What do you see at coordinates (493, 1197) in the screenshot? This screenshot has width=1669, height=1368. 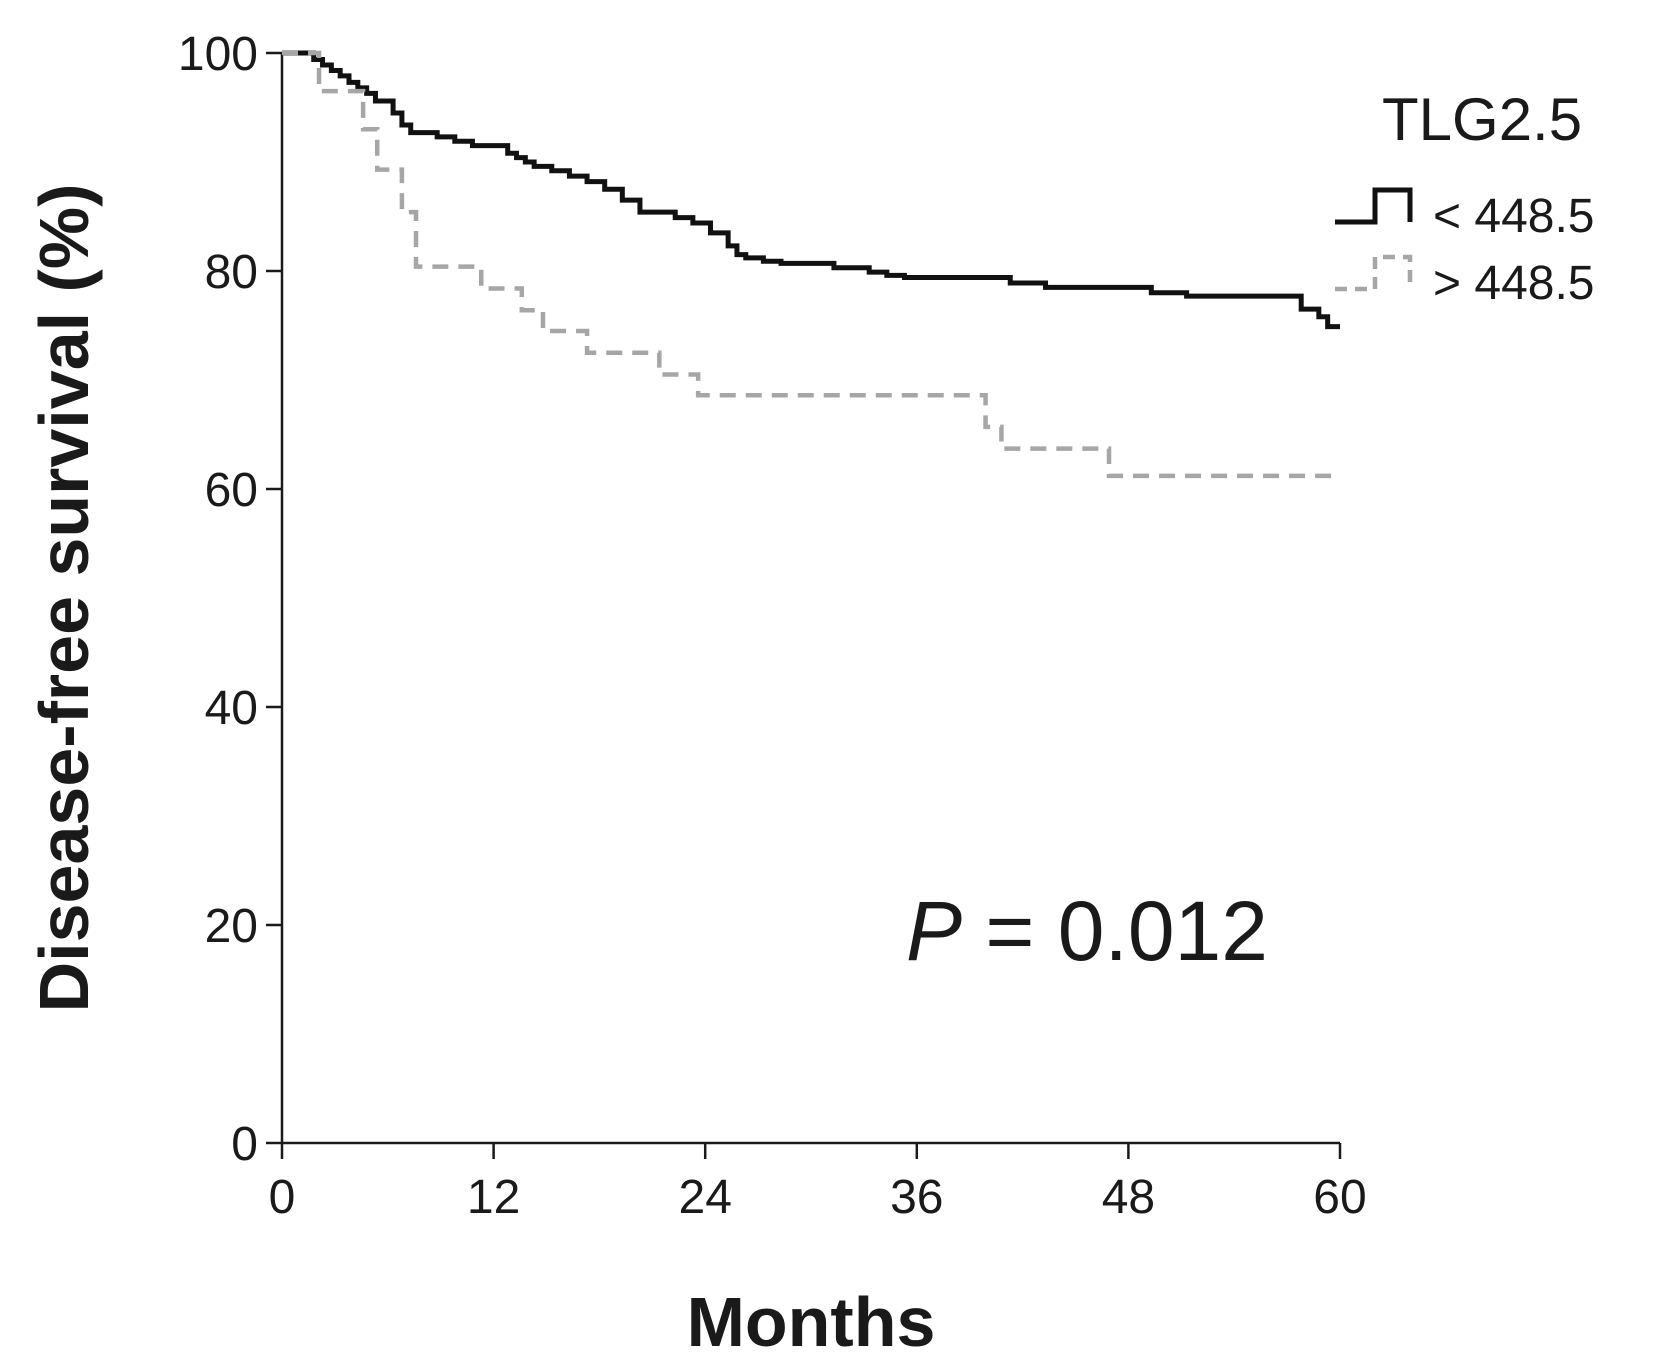 I see `x-tick-label: 12` at bounding box center [493, 1197].